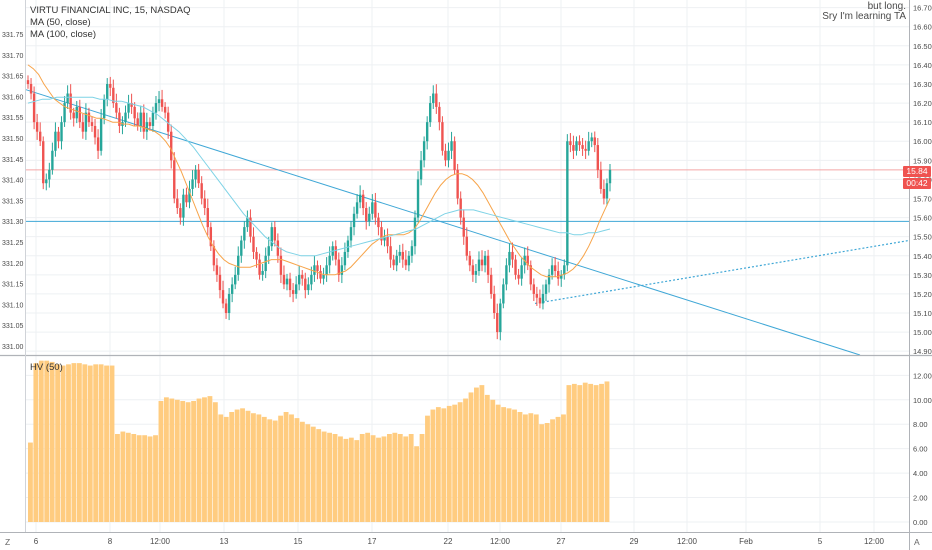  Describe the element at coordinates (746, 541) in the screenshot. I see `x-tick-label: Feb` at that location.